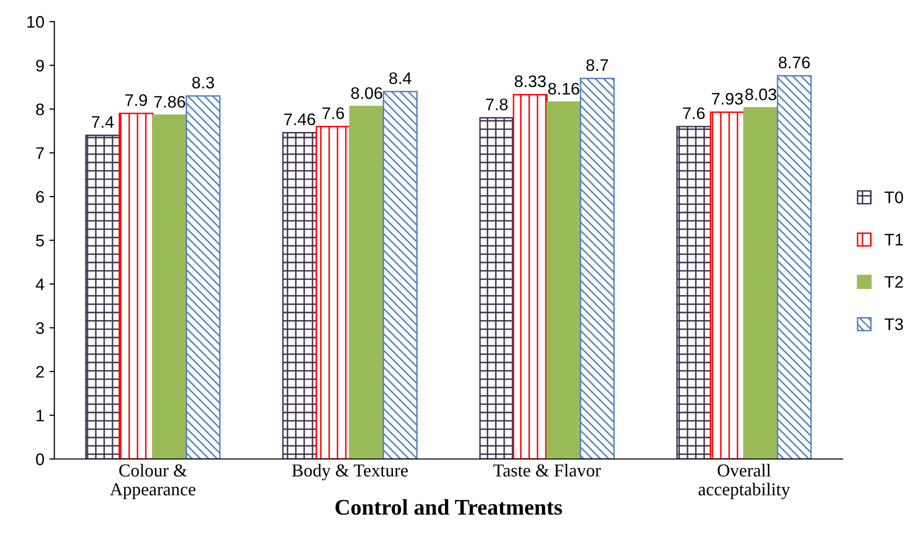  Describe the element at coordinates (597, 65) in the screenshot. I see `data-label: 8.7` at that location.